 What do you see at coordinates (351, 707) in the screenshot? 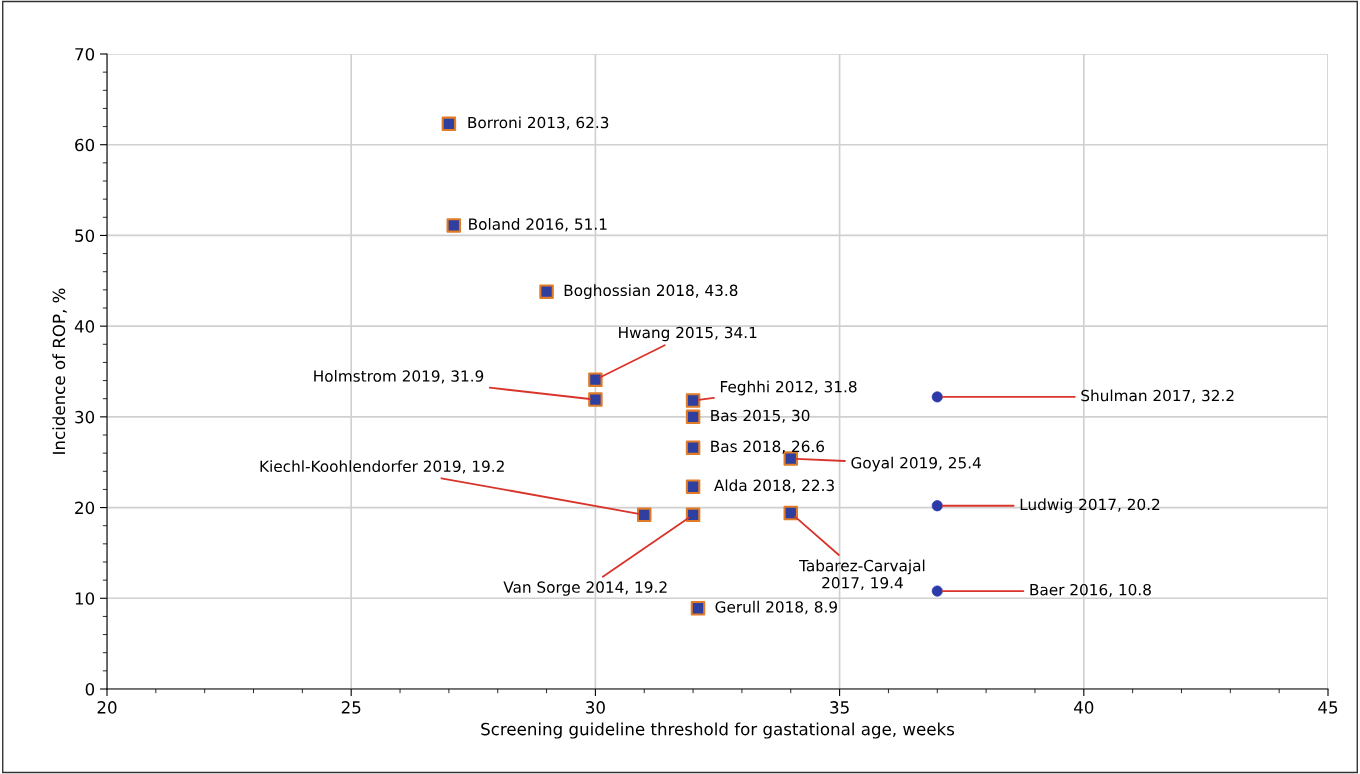
I see `x-tick-label: 25` at bounding box center [351, 707].